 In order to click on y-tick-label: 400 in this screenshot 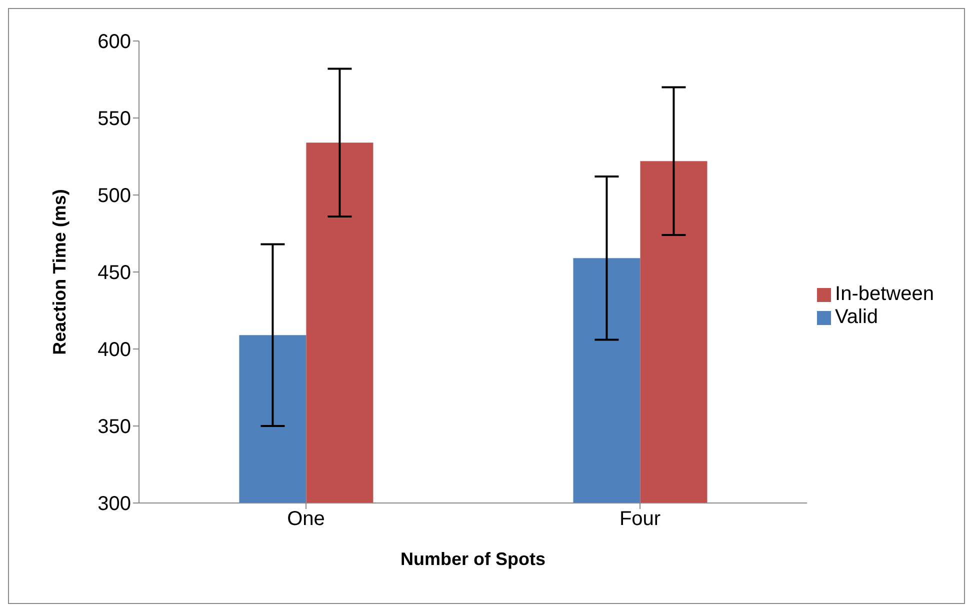, I will do `click(114, 350)`.